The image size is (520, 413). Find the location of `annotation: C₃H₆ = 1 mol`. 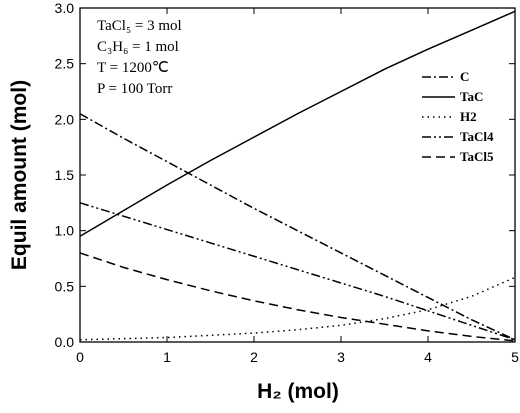

annotation: C₃H₆ = 1 mol is located at coordinates (138, 47).